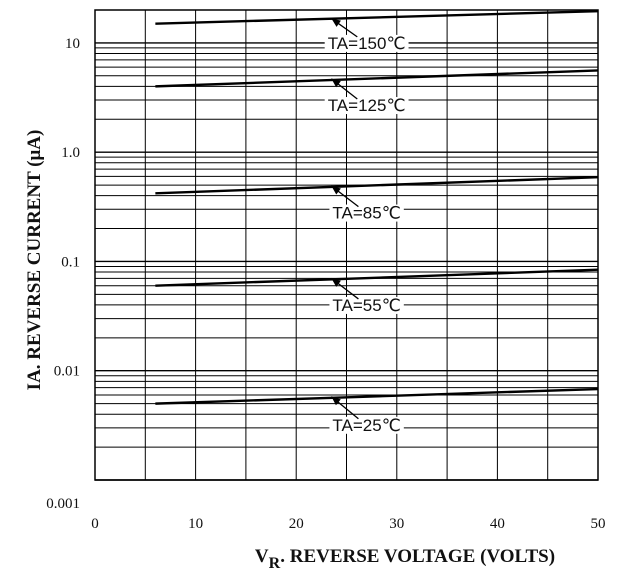 The width and height of the screenshot is (620, 571). What do you see at coordinates (70, 153) in the screenshot?
I see `y-tick-label: 1.0` at bounding box center [70, 153].